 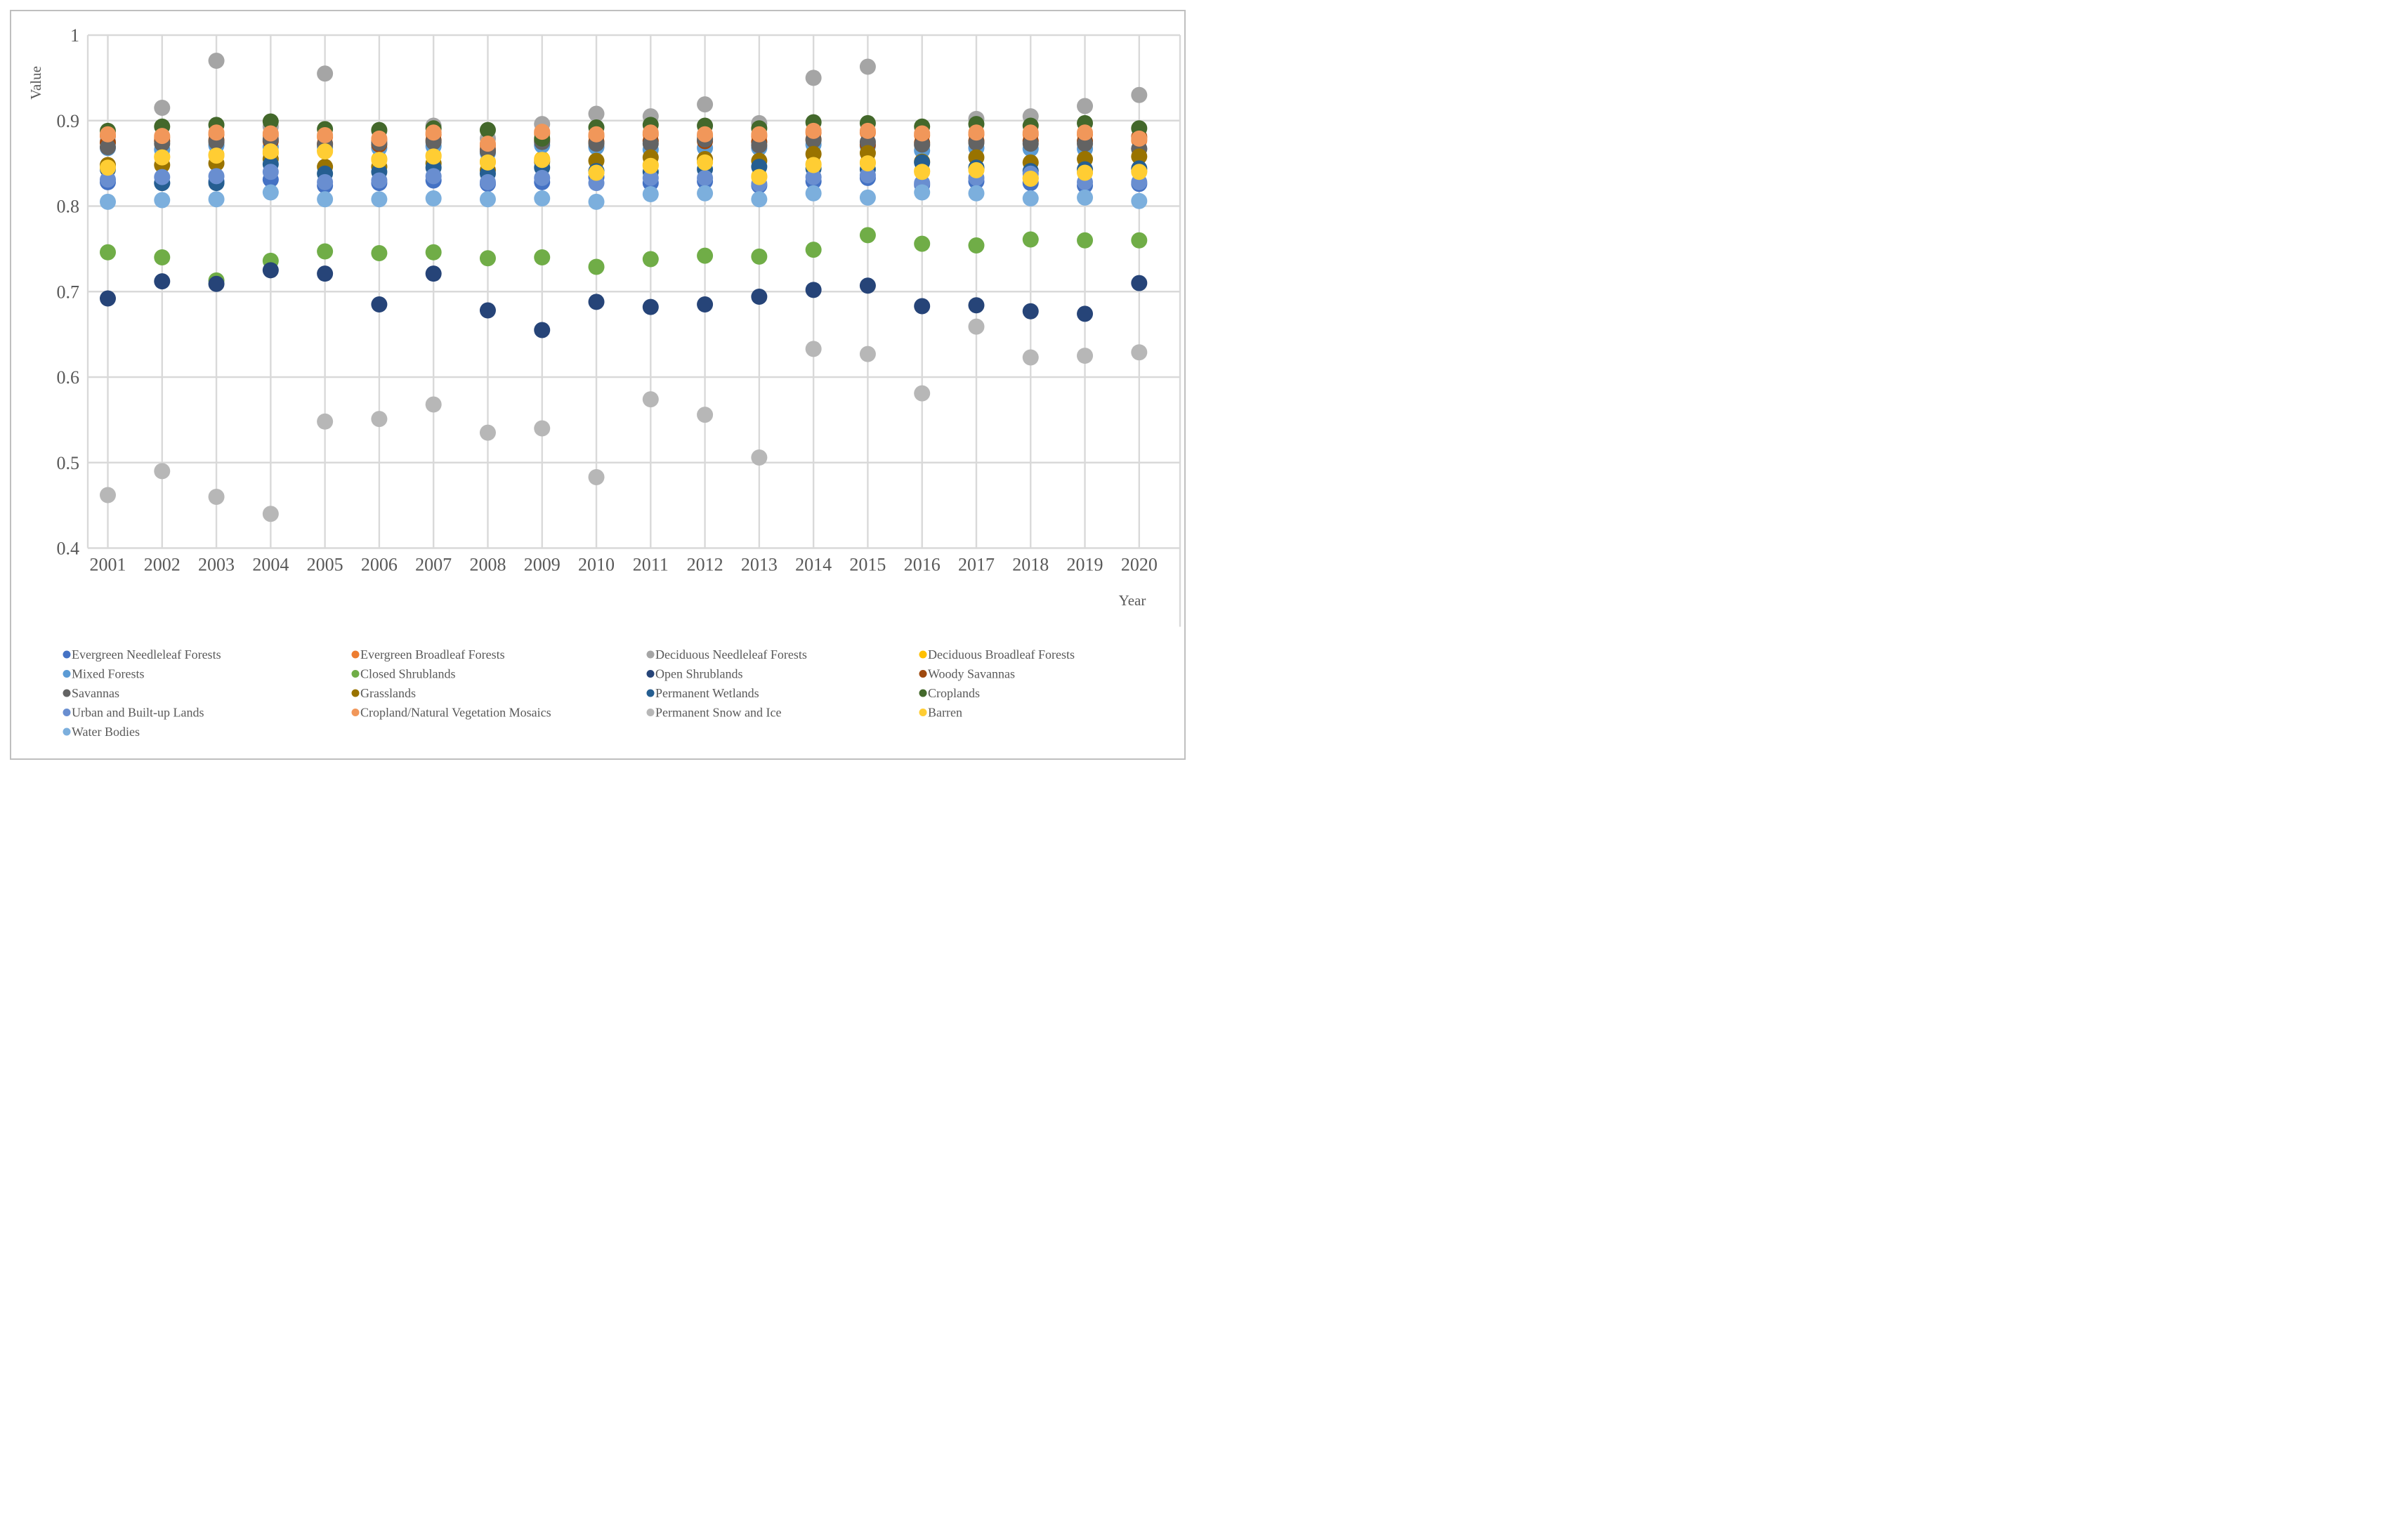 I want to click on dot-grasslands-2020, so click(x=1139, y=156).